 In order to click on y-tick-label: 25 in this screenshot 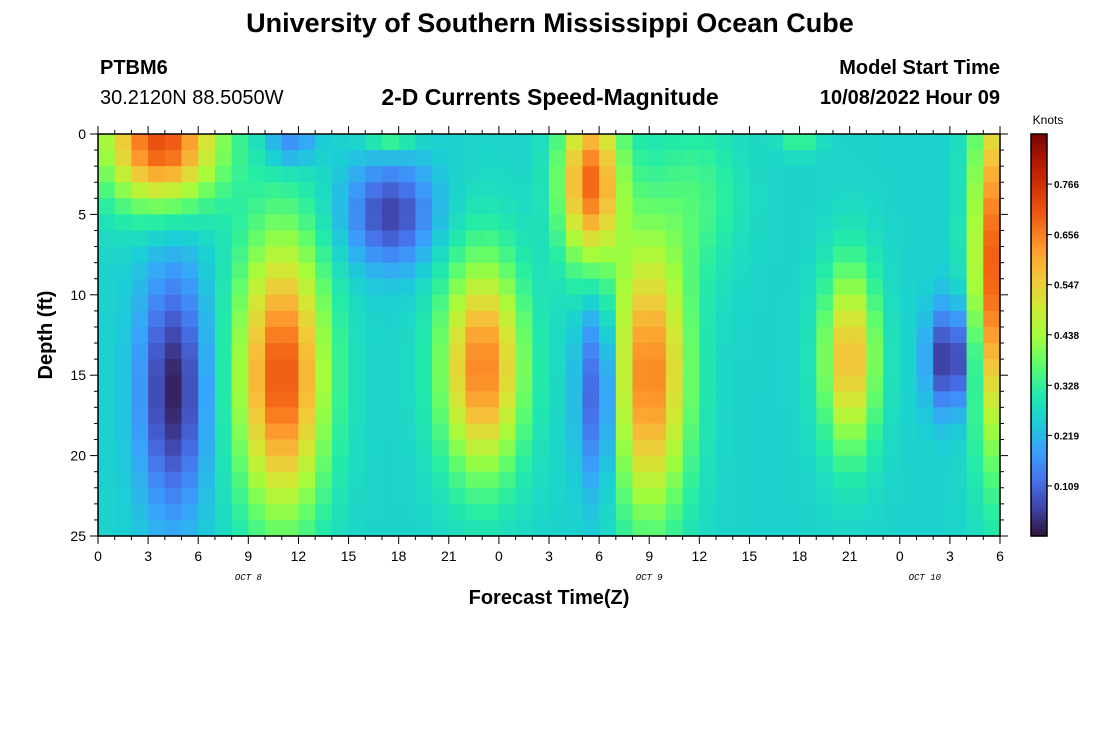, I will do `click(78, 536)`.